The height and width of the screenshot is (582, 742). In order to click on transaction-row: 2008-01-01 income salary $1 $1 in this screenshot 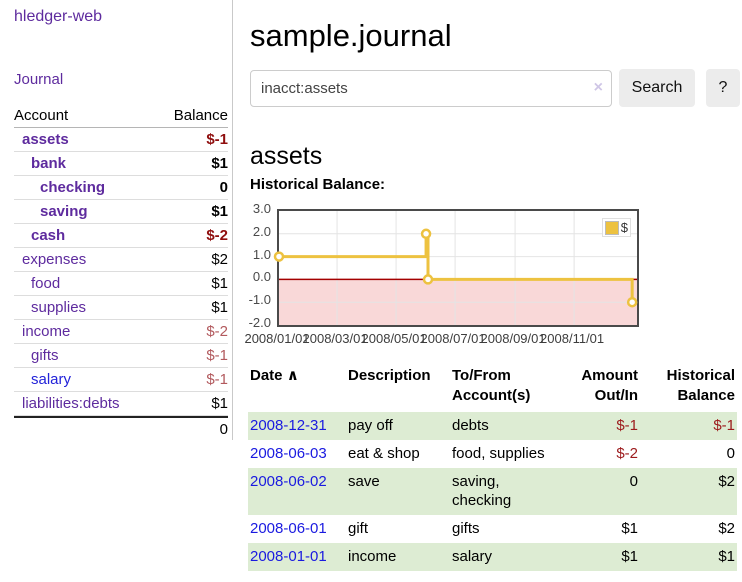, I will do `click(492, 557)`.